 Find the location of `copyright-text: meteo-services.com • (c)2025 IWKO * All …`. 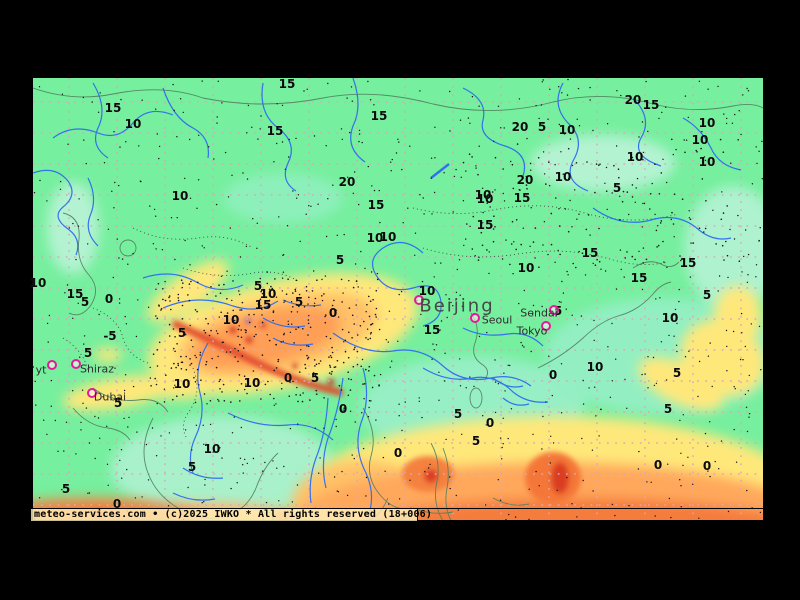

copyright-text: meteo-services.com • (c)2025 IWKO * All … is located at coordinates (233, 514).